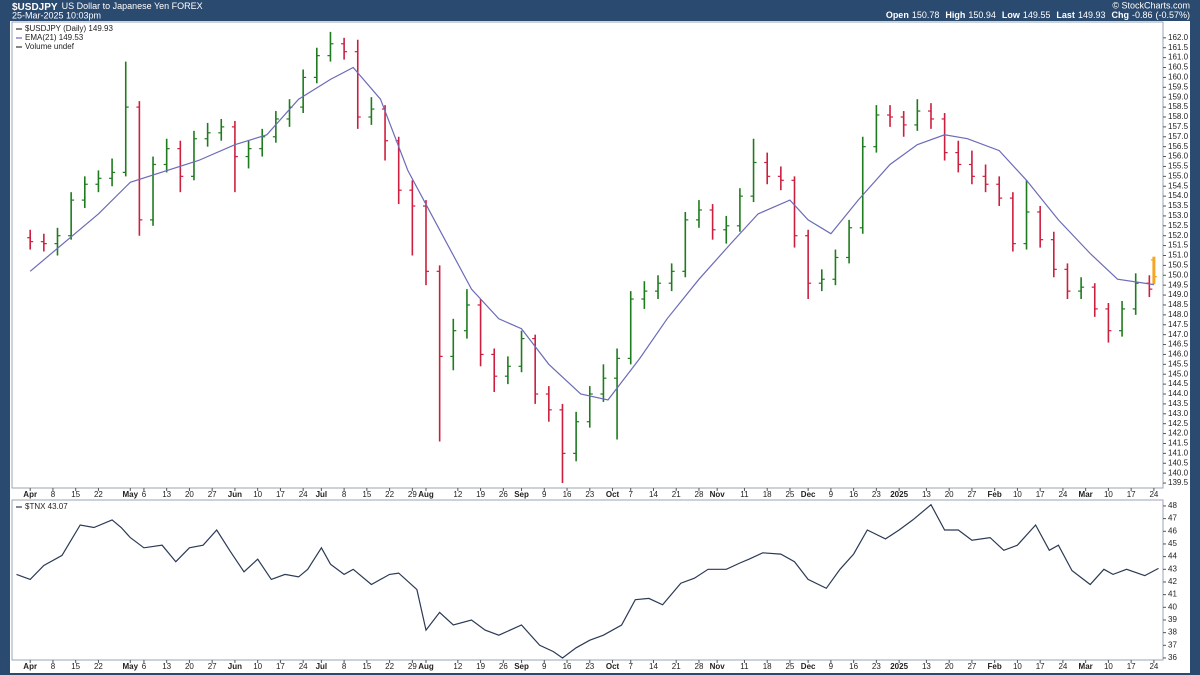 This screenshot has width=1200, height=675. What do you see at coordinates (1178, 96) in the screenshot?
I see `y-tick-label: 159.0` at bounding box center [1178, 96].